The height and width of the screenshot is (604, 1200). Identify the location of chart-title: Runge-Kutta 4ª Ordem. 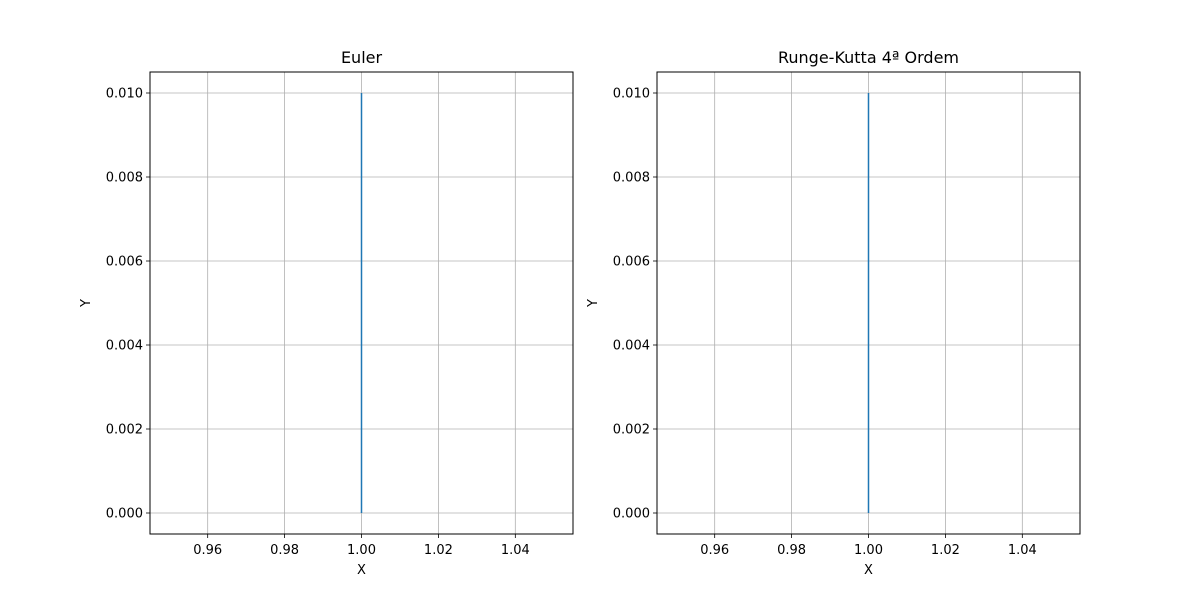
(868, 57).